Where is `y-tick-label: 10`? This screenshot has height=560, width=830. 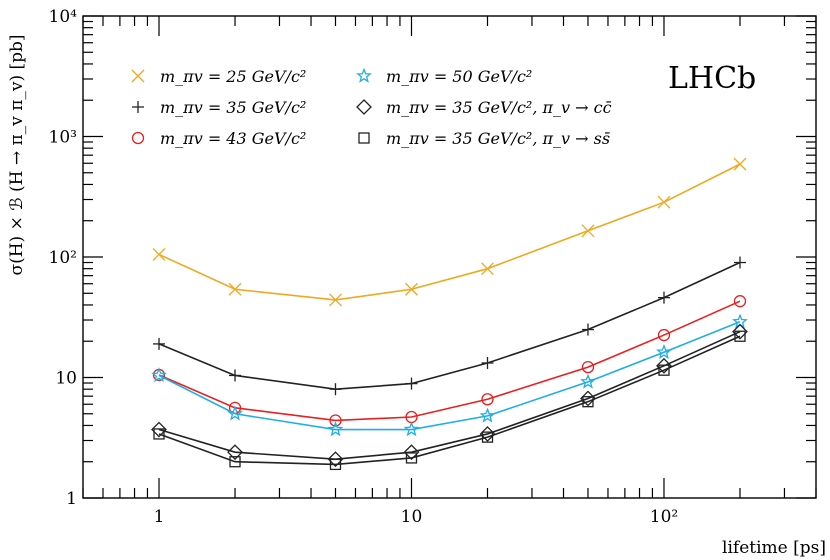
y-tick-label: 10 is located at coordinates (66, 379).